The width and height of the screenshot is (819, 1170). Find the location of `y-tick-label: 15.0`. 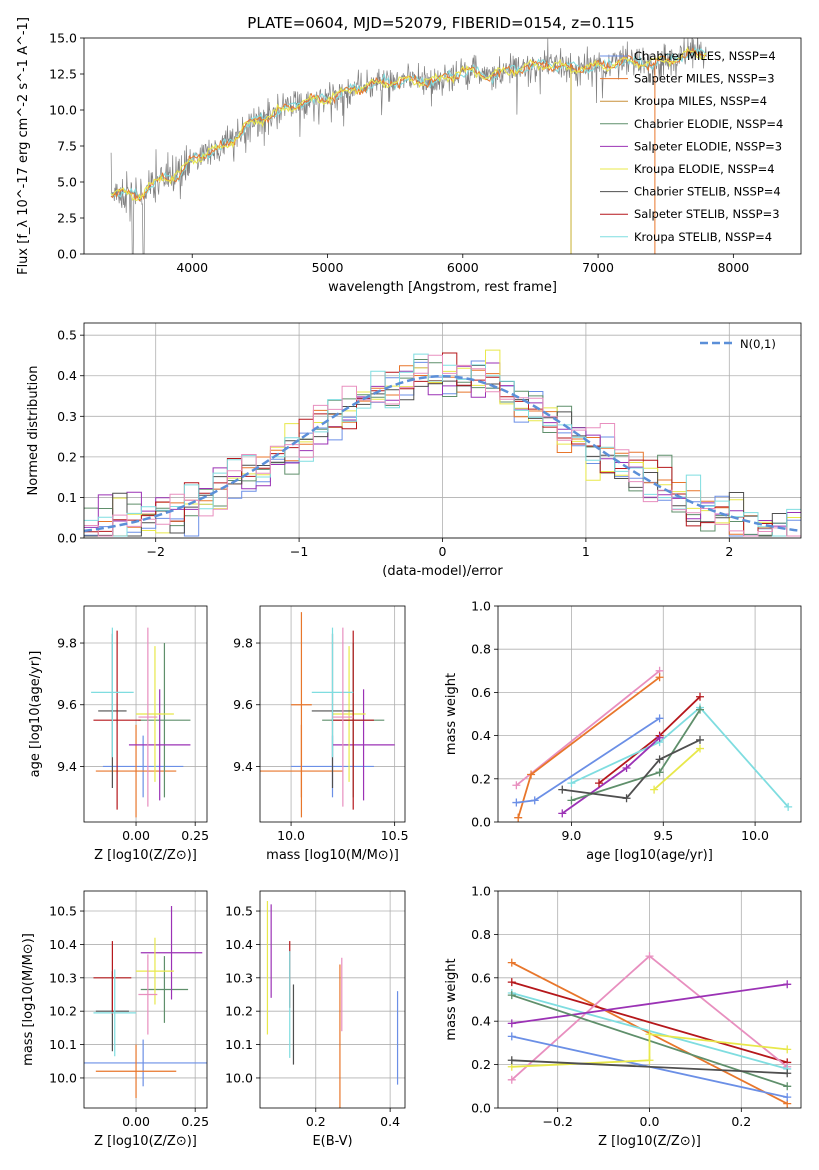

y-tick-label: 15.0 is located at coordinates (63, 38).